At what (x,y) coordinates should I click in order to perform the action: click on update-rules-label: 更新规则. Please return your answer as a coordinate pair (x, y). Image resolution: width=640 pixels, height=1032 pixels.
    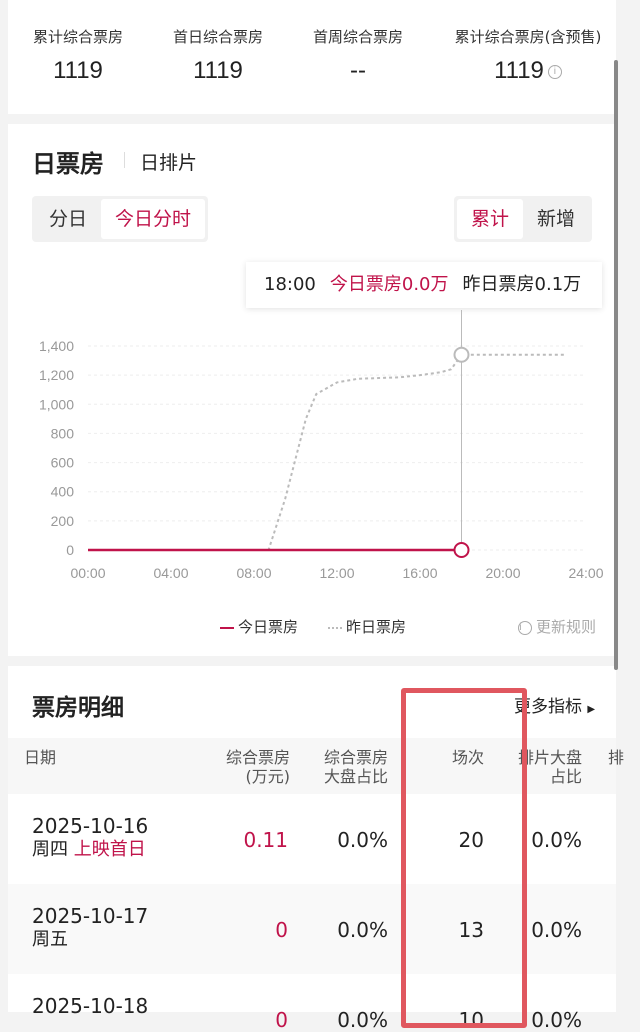
    Looking at the image, I should click on (566, 627).